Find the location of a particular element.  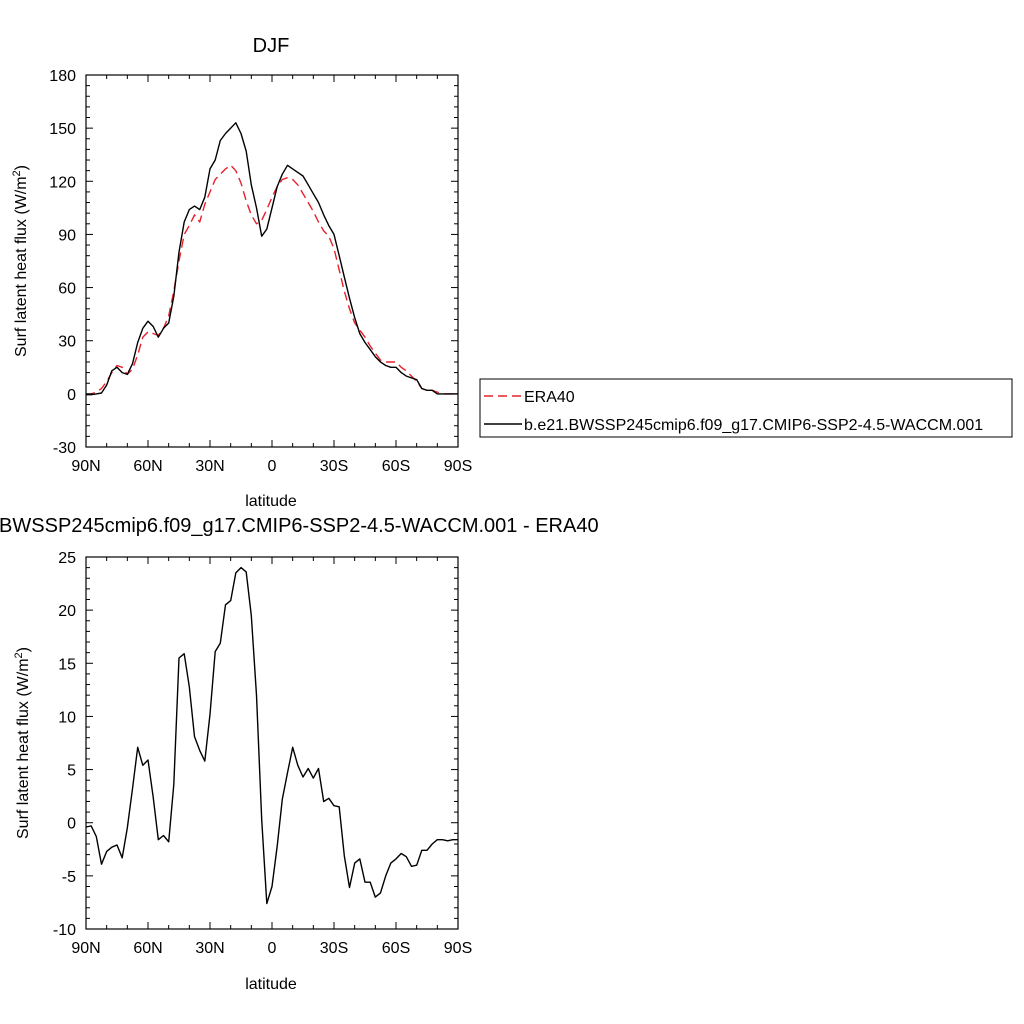

y-tick-labels: -30 0 30 60 90 120 150 180 is located at coordinates (62, 262).